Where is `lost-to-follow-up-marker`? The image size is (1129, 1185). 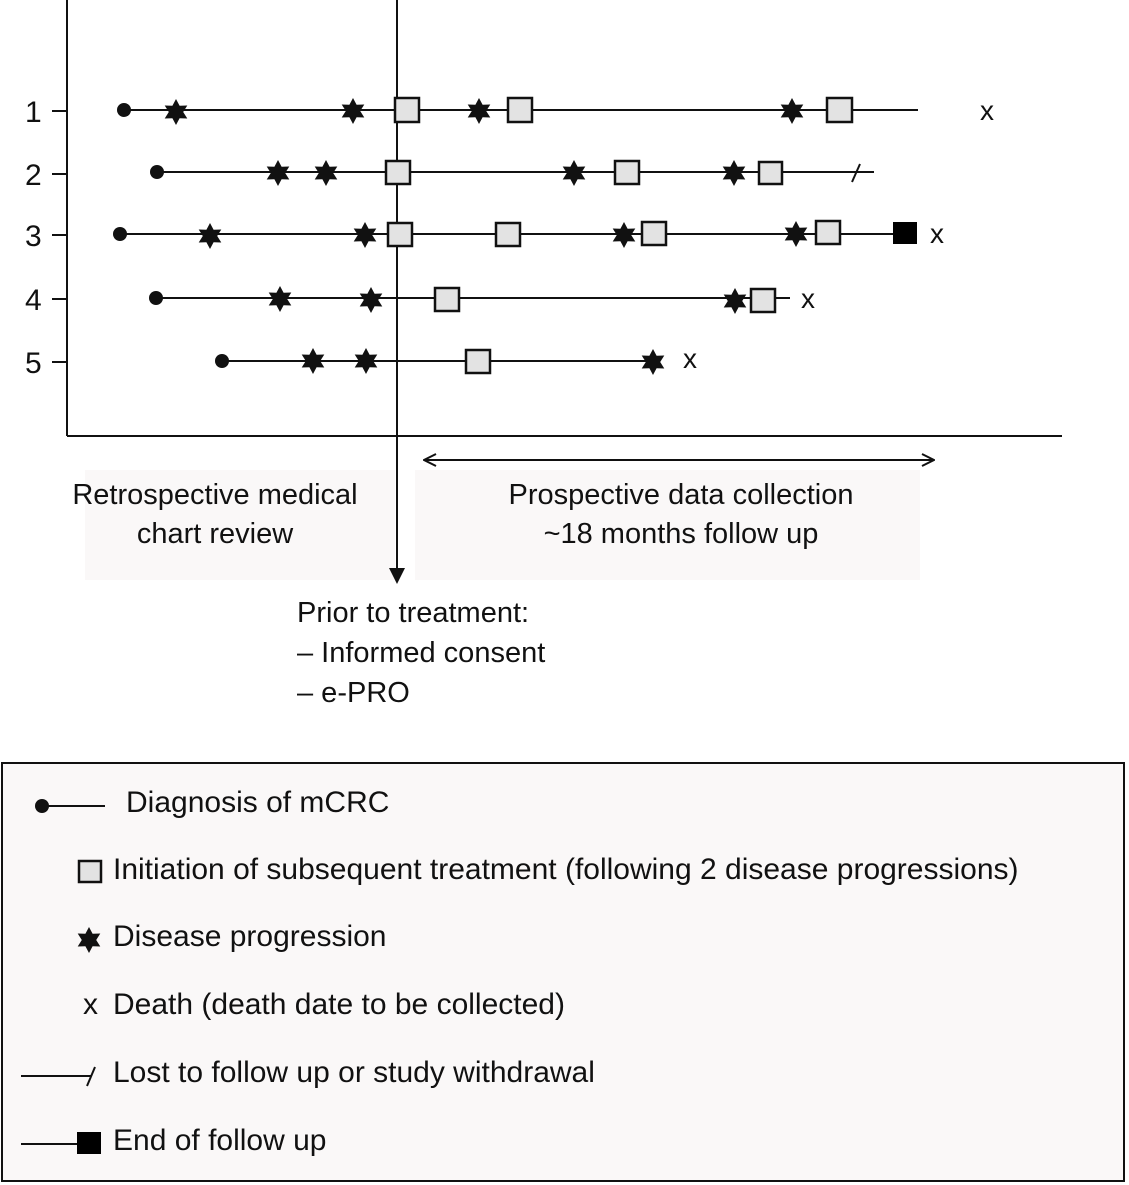 lost-to-follow-up-marker is located at coordinates (856, 173).